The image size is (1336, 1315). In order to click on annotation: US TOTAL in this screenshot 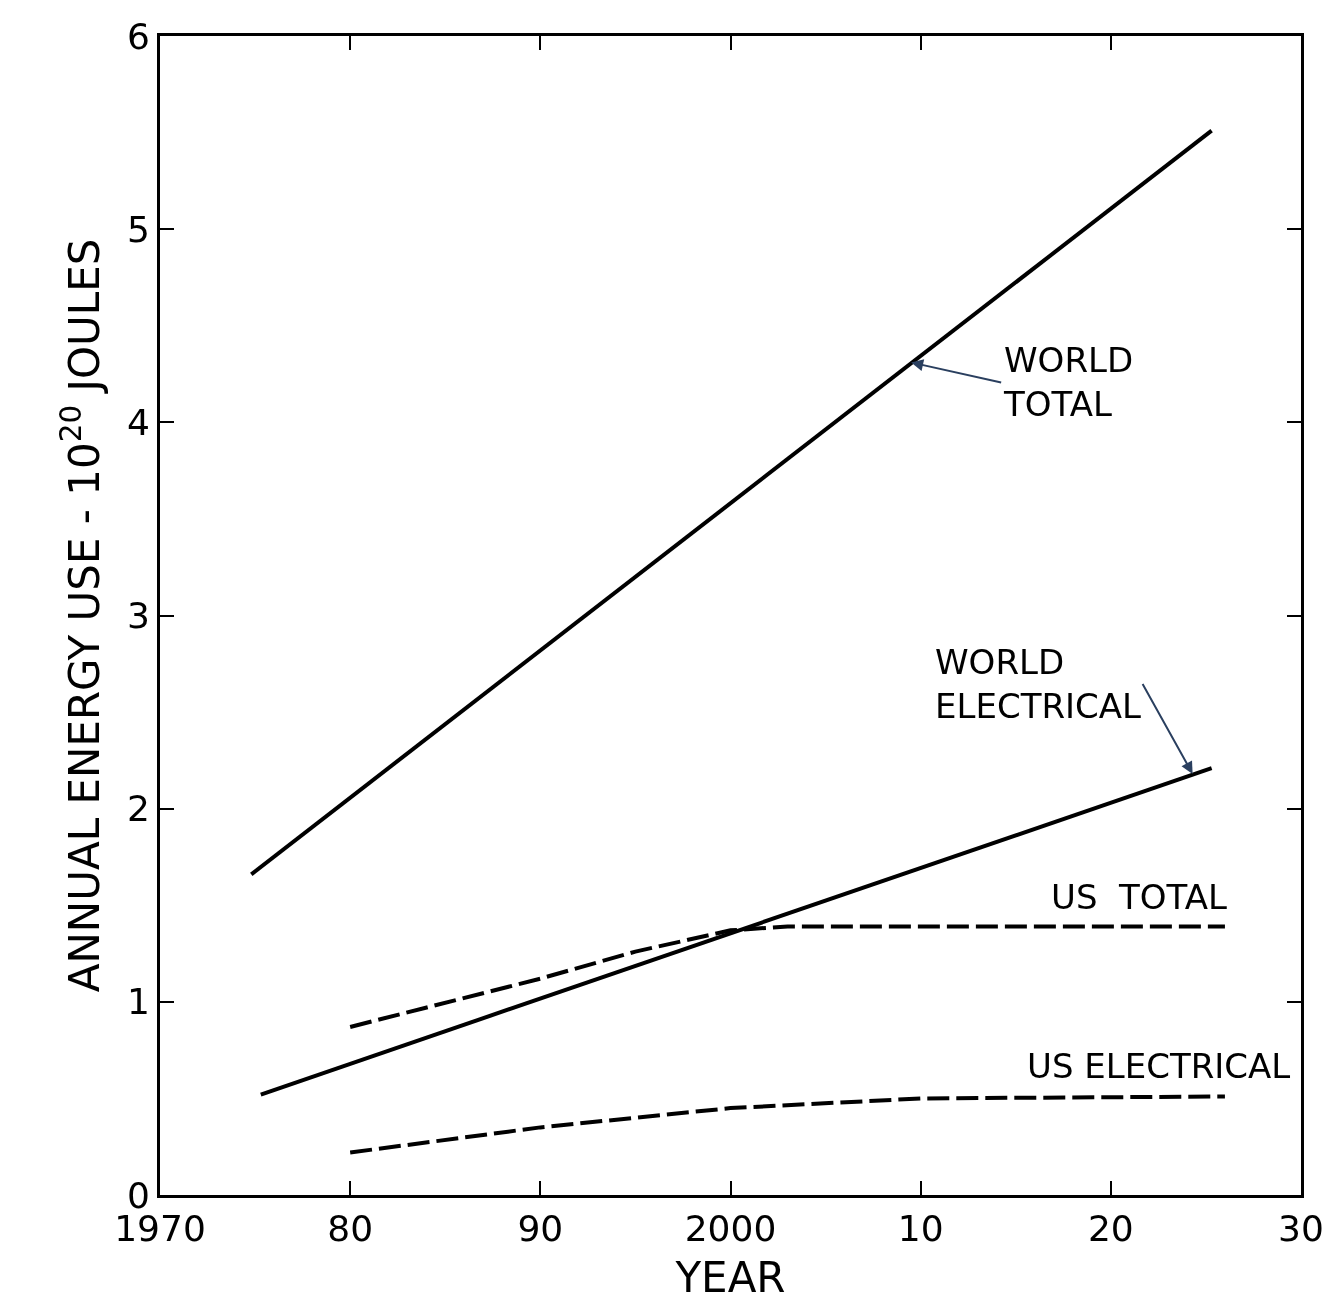, I will do `click(1139, 897)`.